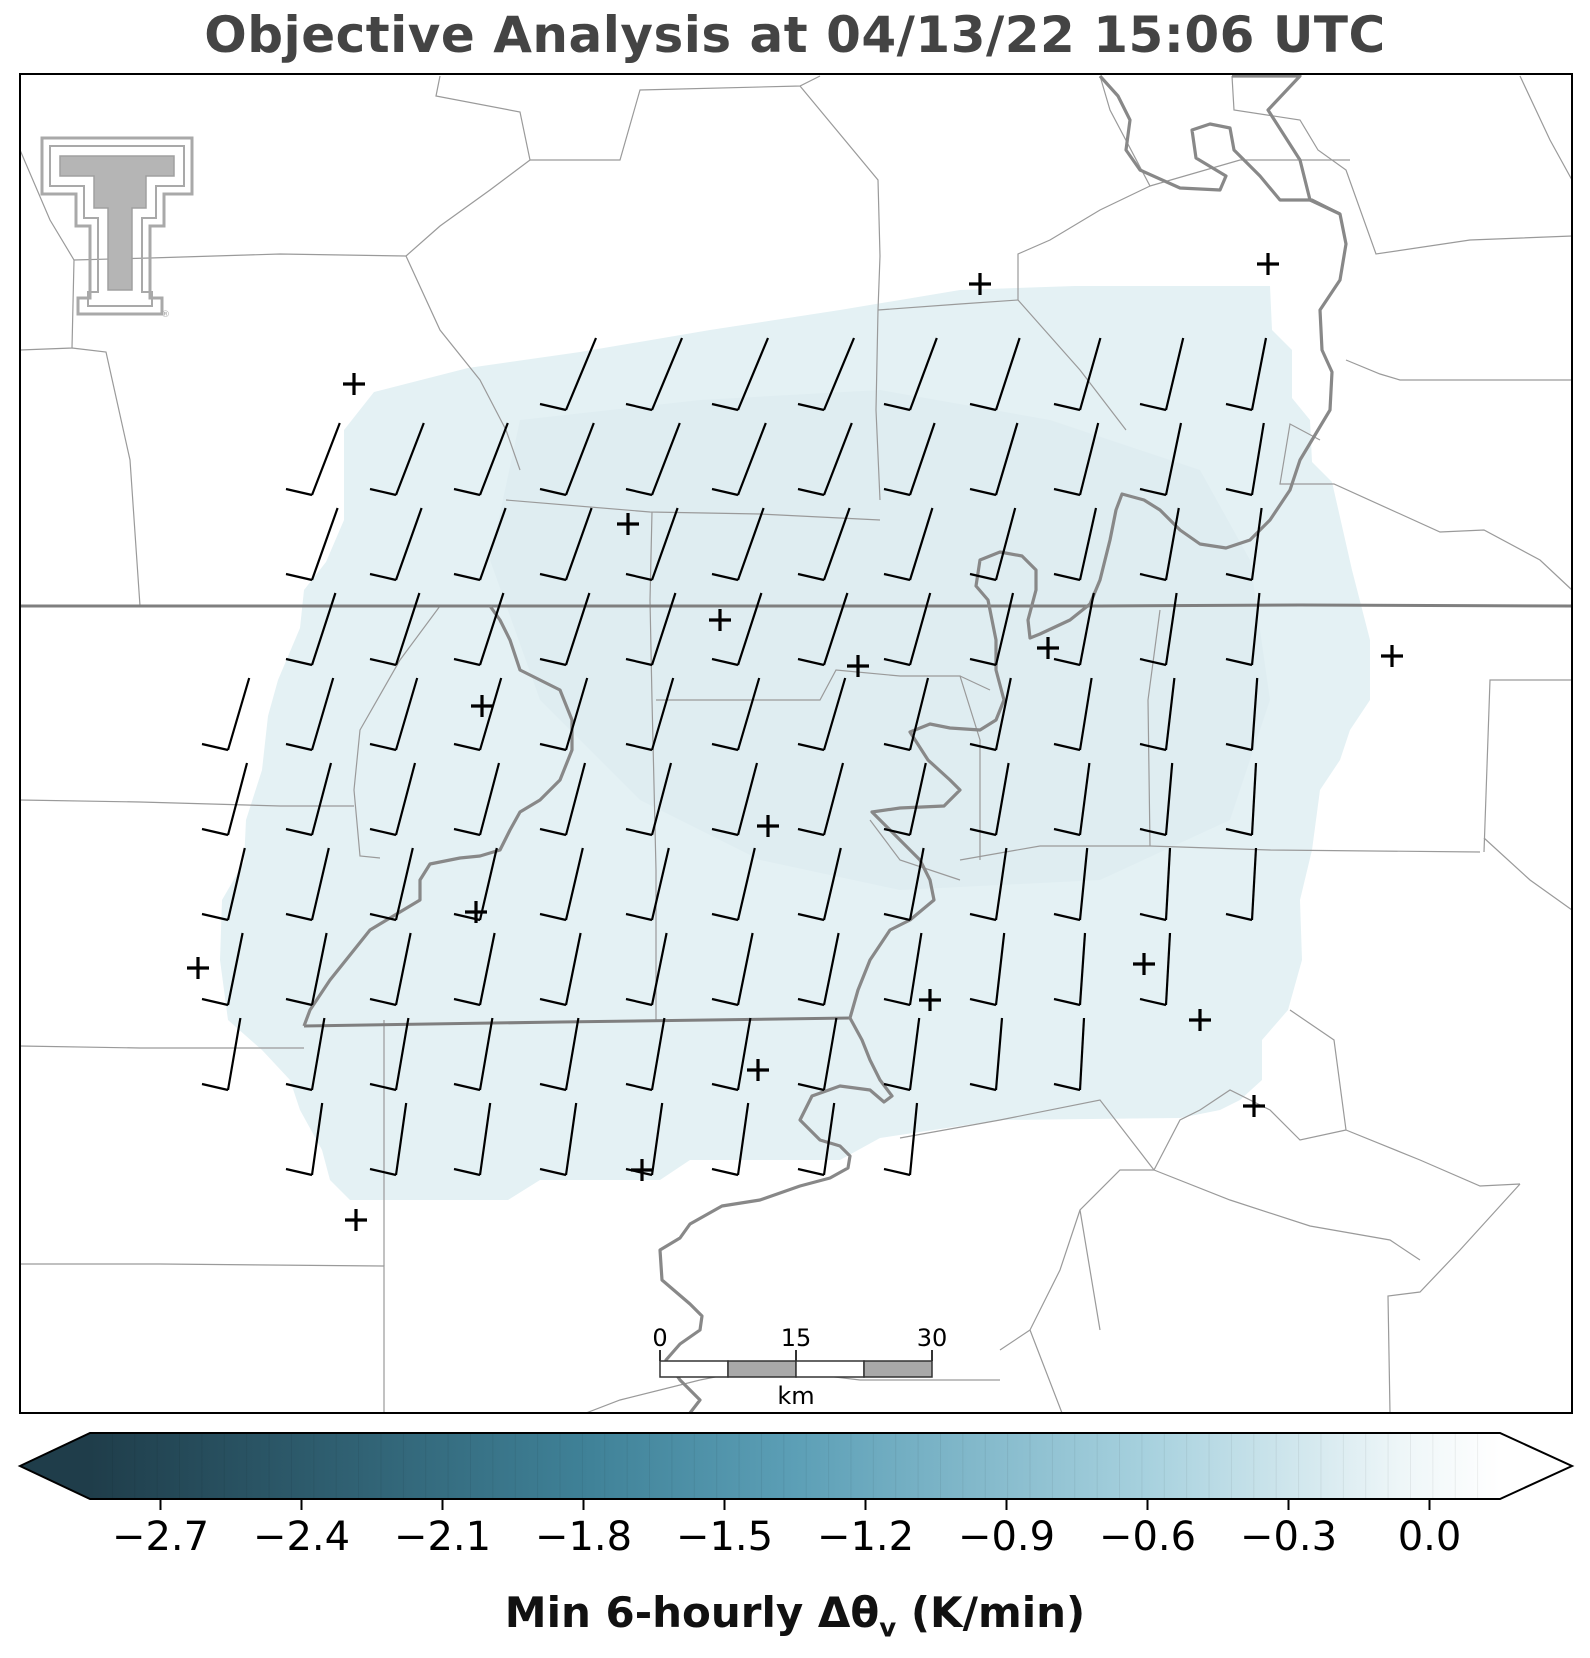  I want to click on colorbar-tick-label: 0.0, so click(1430, 1537).